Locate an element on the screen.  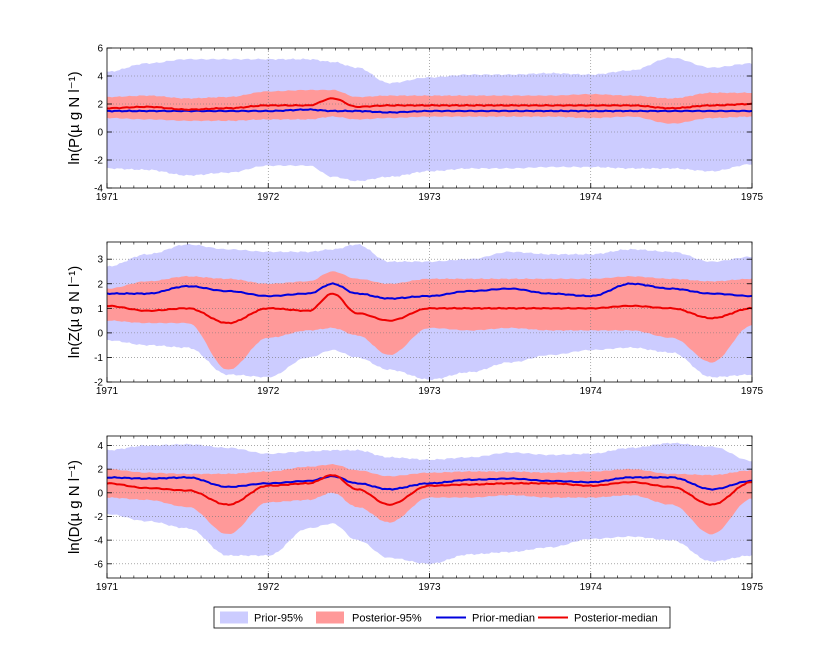
y-tick-label: 1 is located at coordinates (100, 309).